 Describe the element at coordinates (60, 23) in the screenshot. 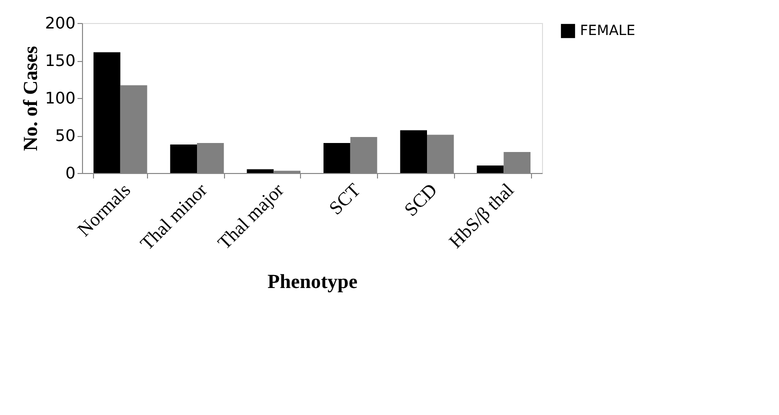

I see `y-tick-label: 200` at that location.